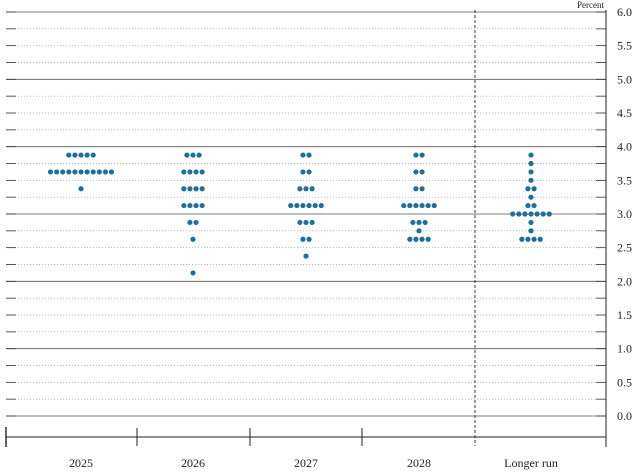  What do you see at coordinates (624, 281) in the screenshot?
I see `y-tick-label: 2.0` at bounding box center [624, 281].